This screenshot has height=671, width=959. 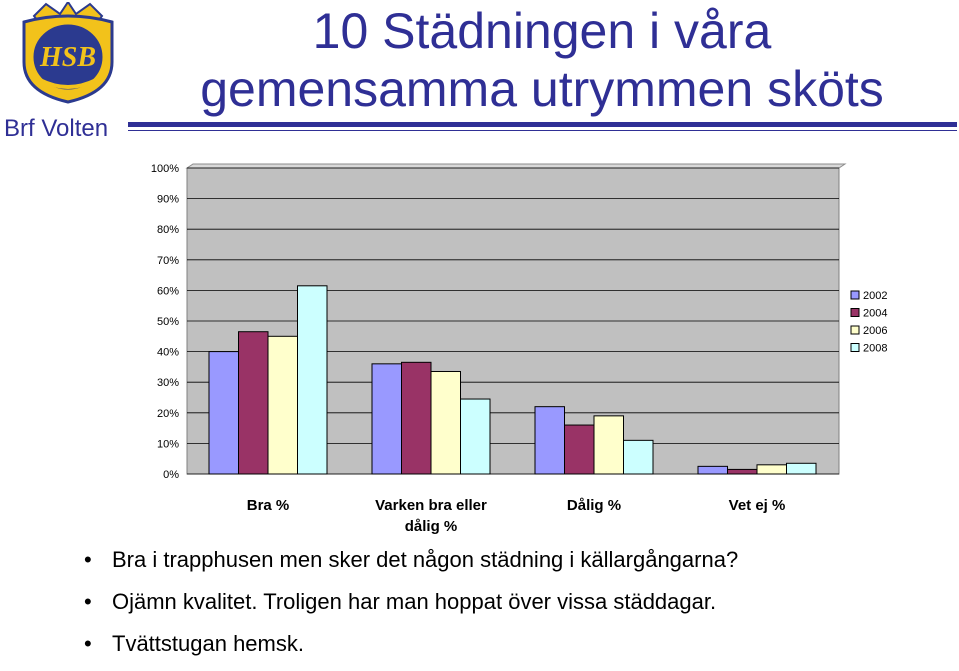 I want to click on legend-label: 2006, so click(x=875, y=331).